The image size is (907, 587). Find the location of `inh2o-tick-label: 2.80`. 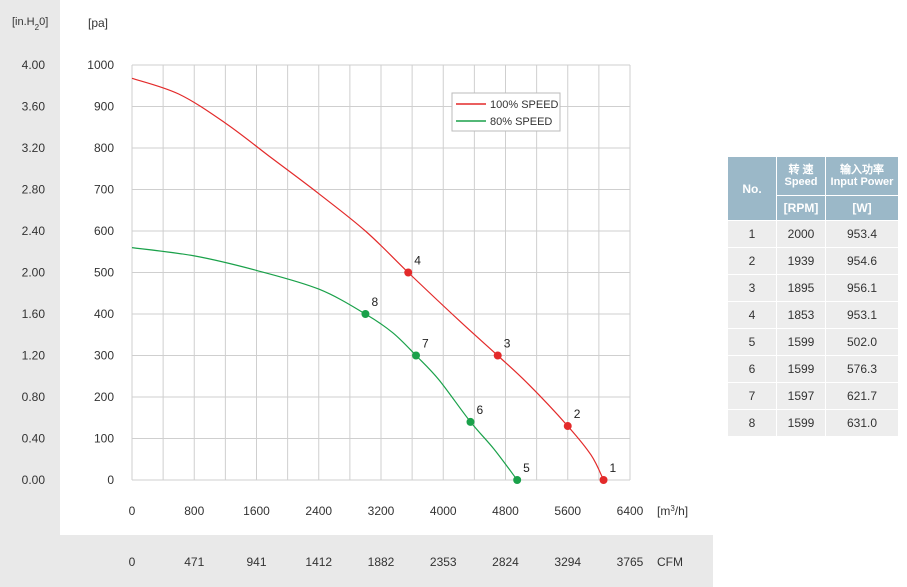

inh2o-tick-label: 2.80 is located at coordinates (34, 190).